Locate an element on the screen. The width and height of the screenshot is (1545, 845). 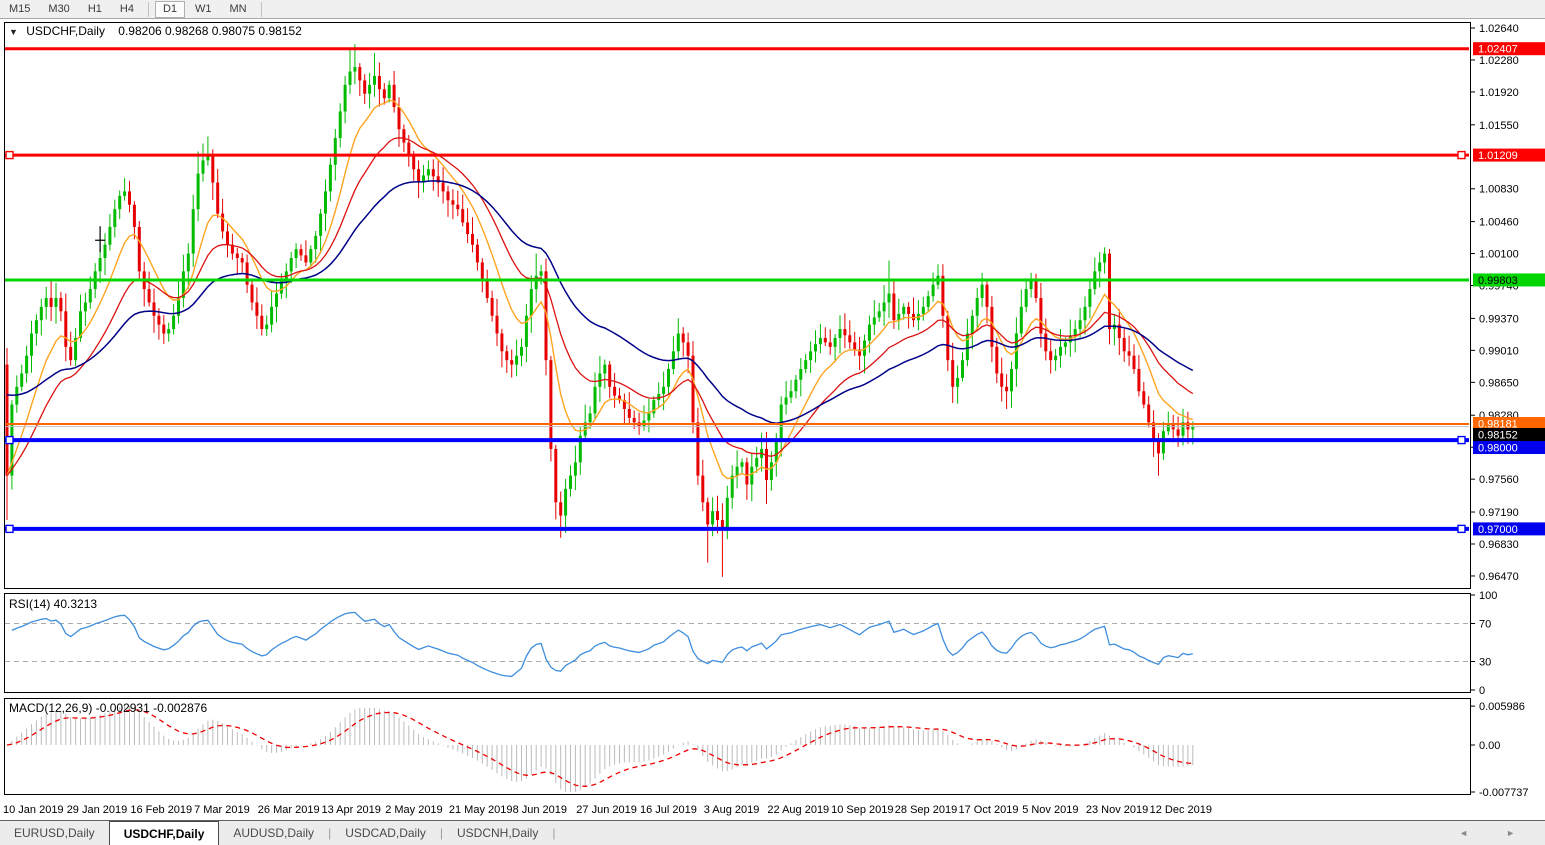
timeframe-toolbar: M15 M30 H1 H4 D1 W1 MN is located at coordinates (772, 9).